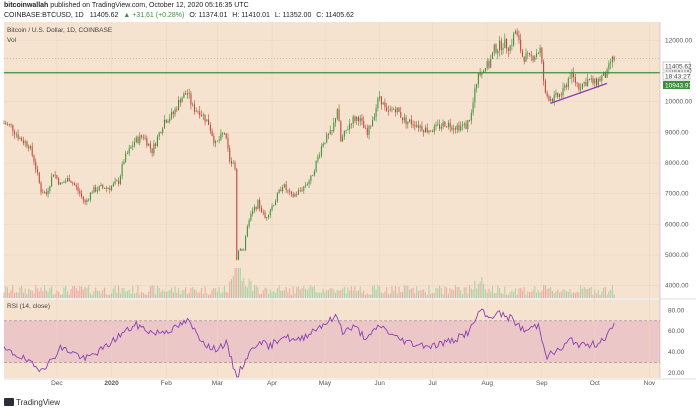 This screenshot has height=412, width=696. I want to click on rsi-tick-label: 60.00, so click(676, 331).